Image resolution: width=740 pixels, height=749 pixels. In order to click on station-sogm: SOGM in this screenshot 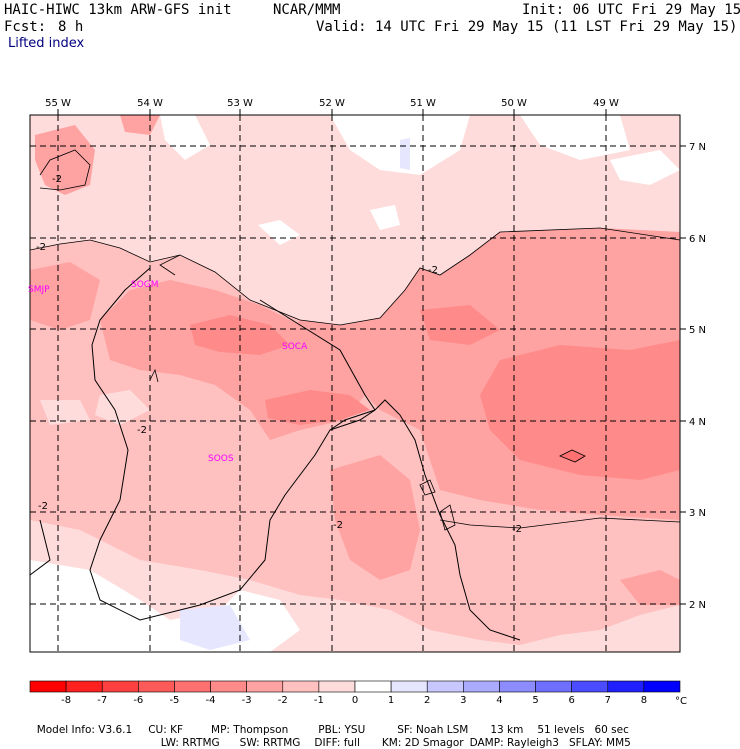, I will do `click(145, 285)`.